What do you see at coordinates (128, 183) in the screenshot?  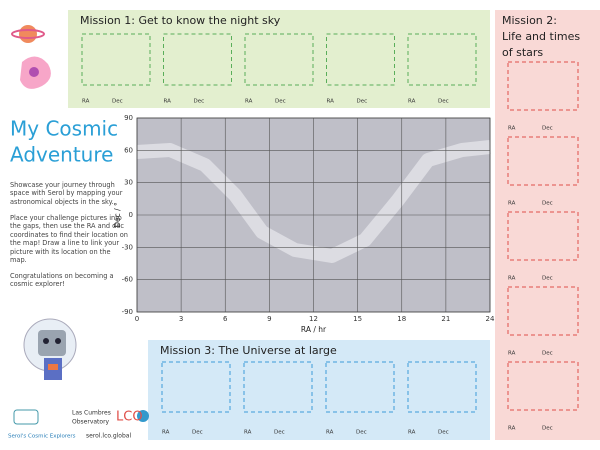 I see `y-tick-label: 30` at bounding box center [128, 183].